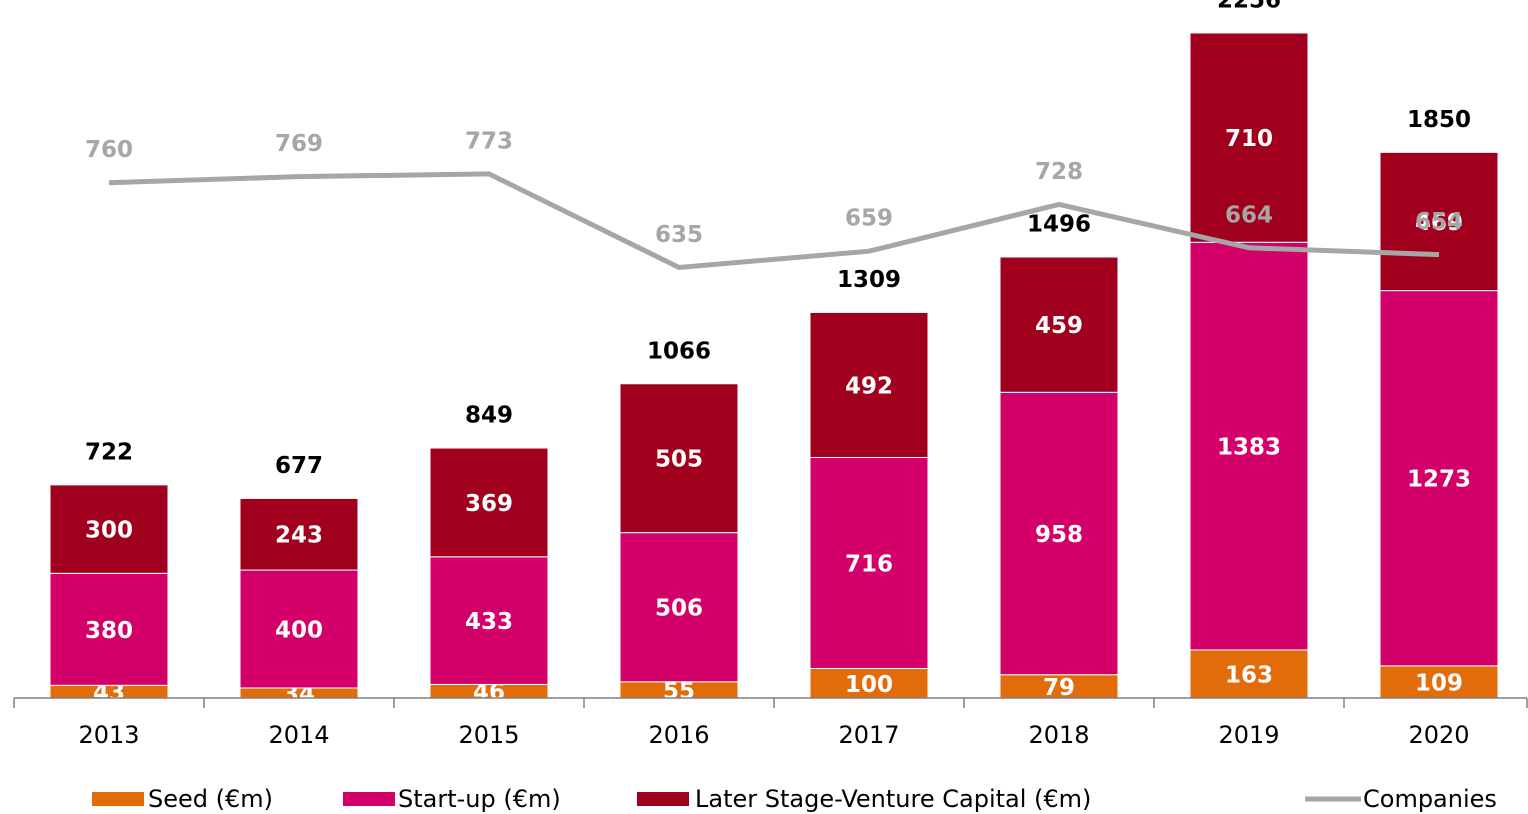 The image size is (1528, 814). I want to click on data-label: 958, so click(1059, 535).